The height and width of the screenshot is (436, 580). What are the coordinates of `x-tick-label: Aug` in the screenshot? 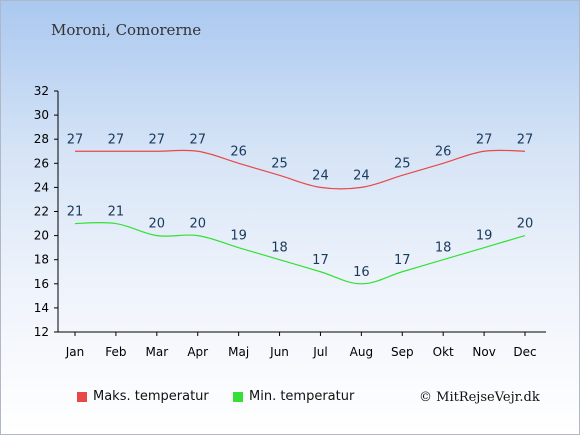 It's located at (361, 352).